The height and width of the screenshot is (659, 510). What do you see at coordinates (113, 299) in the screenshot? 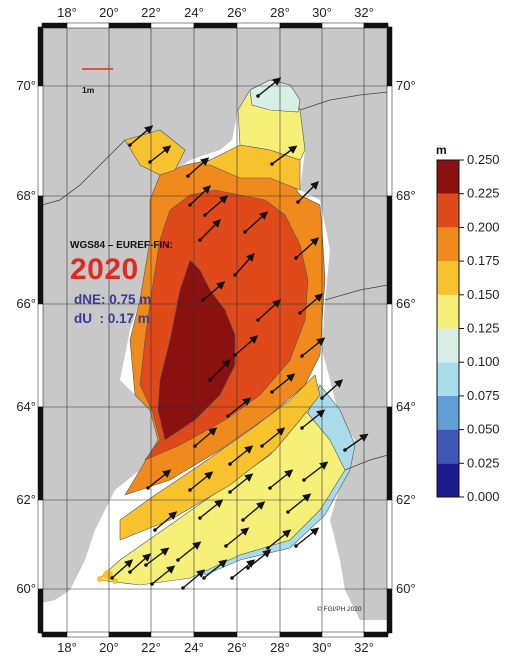
I see `dne-stat: dNE: 0.75 m` at bounding box center [113, 299].